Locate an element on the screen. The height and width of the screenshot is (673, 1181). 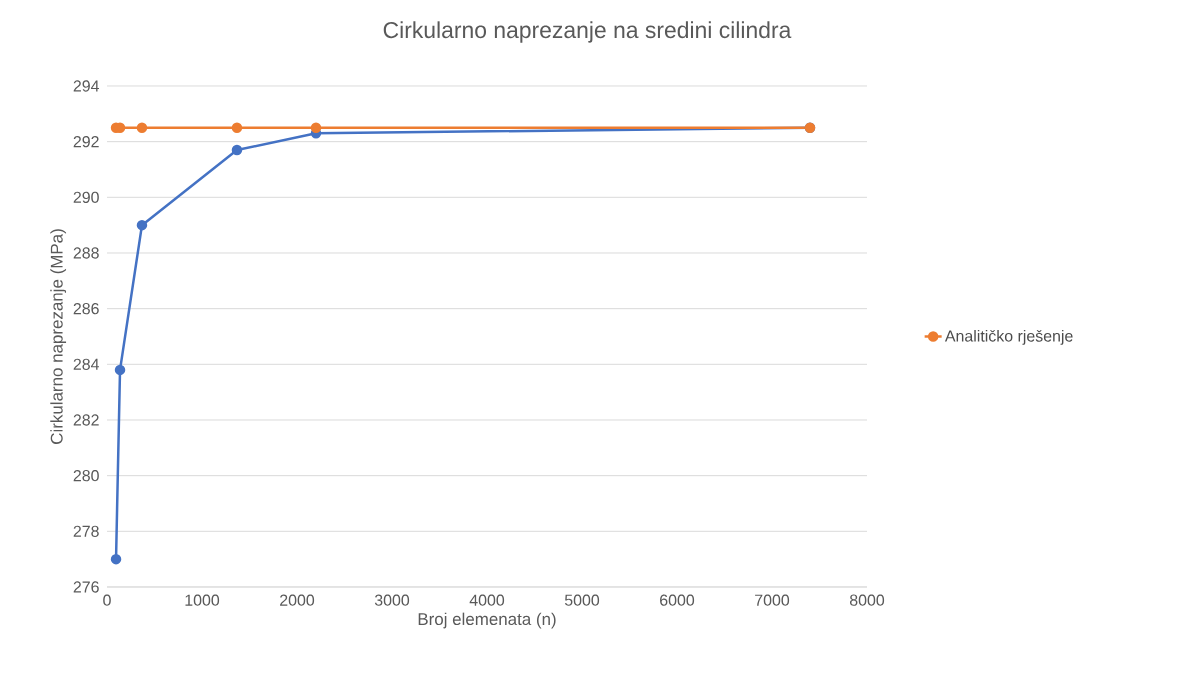
x-tick-label: 0 is located at coordinates (107, 600).